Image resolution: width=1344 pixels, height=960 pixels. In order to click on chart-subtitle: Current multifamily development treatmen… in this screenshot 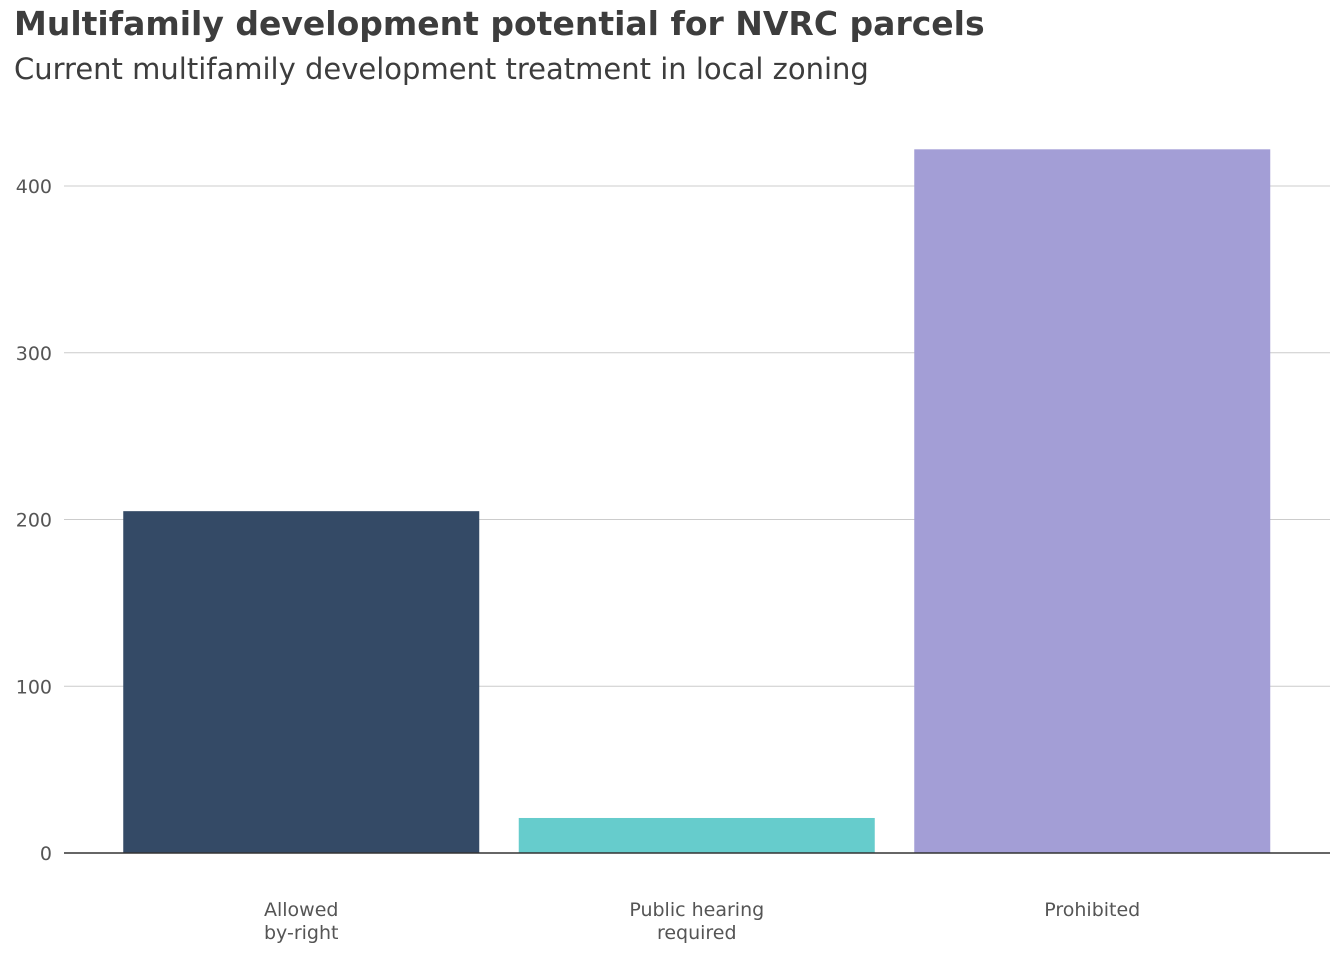, I will do `click(441, 69)`.